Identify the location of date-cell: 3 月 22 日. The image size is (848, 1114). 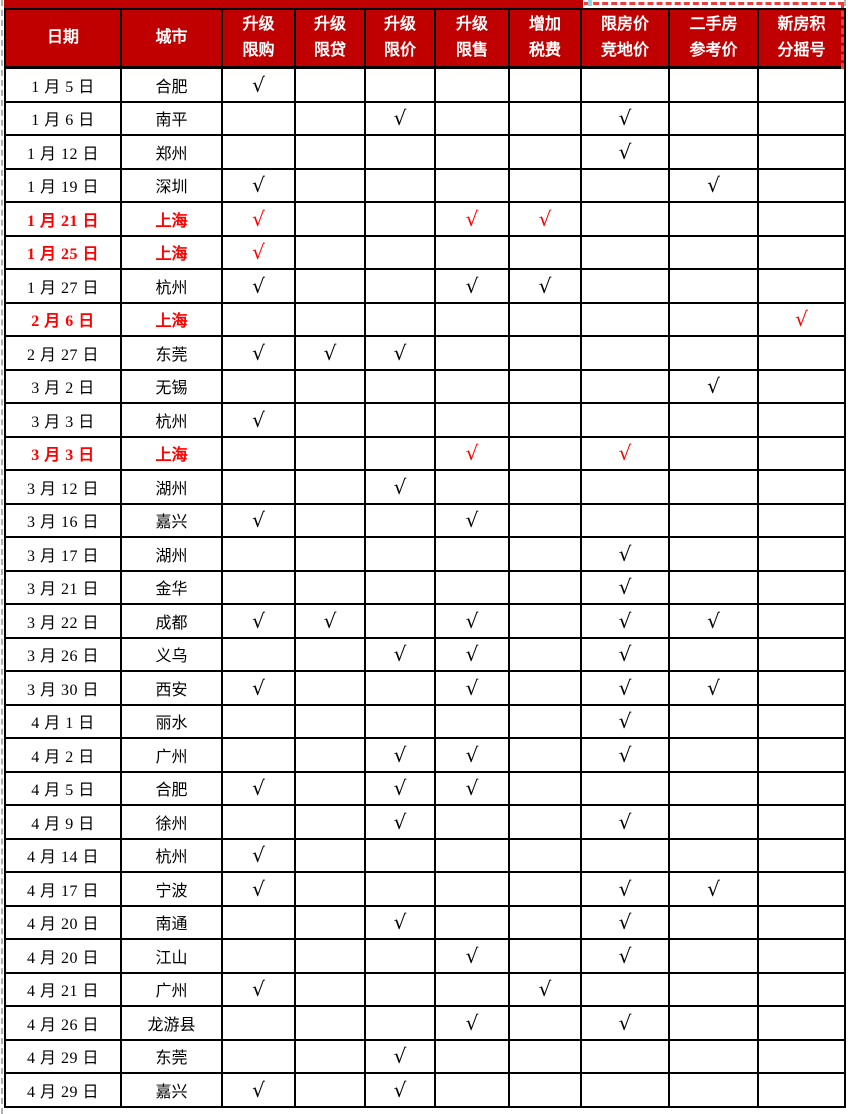
(63, 621).